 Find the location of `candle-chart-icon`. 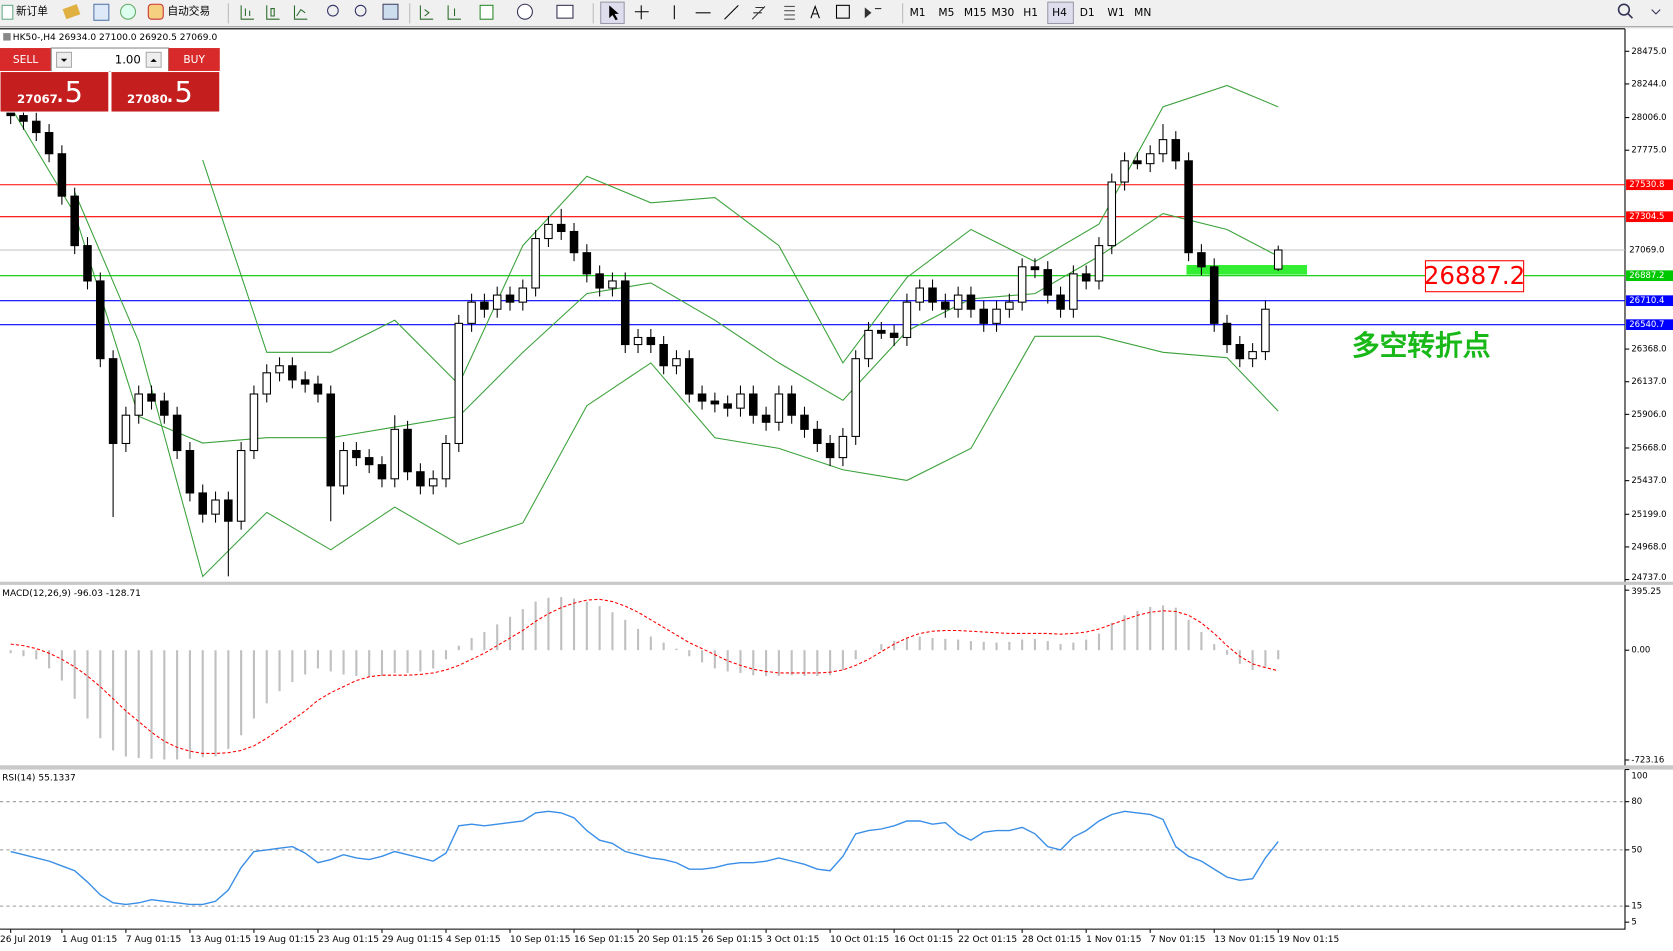

candle-chart-icon is located at coordinates (273, 12).